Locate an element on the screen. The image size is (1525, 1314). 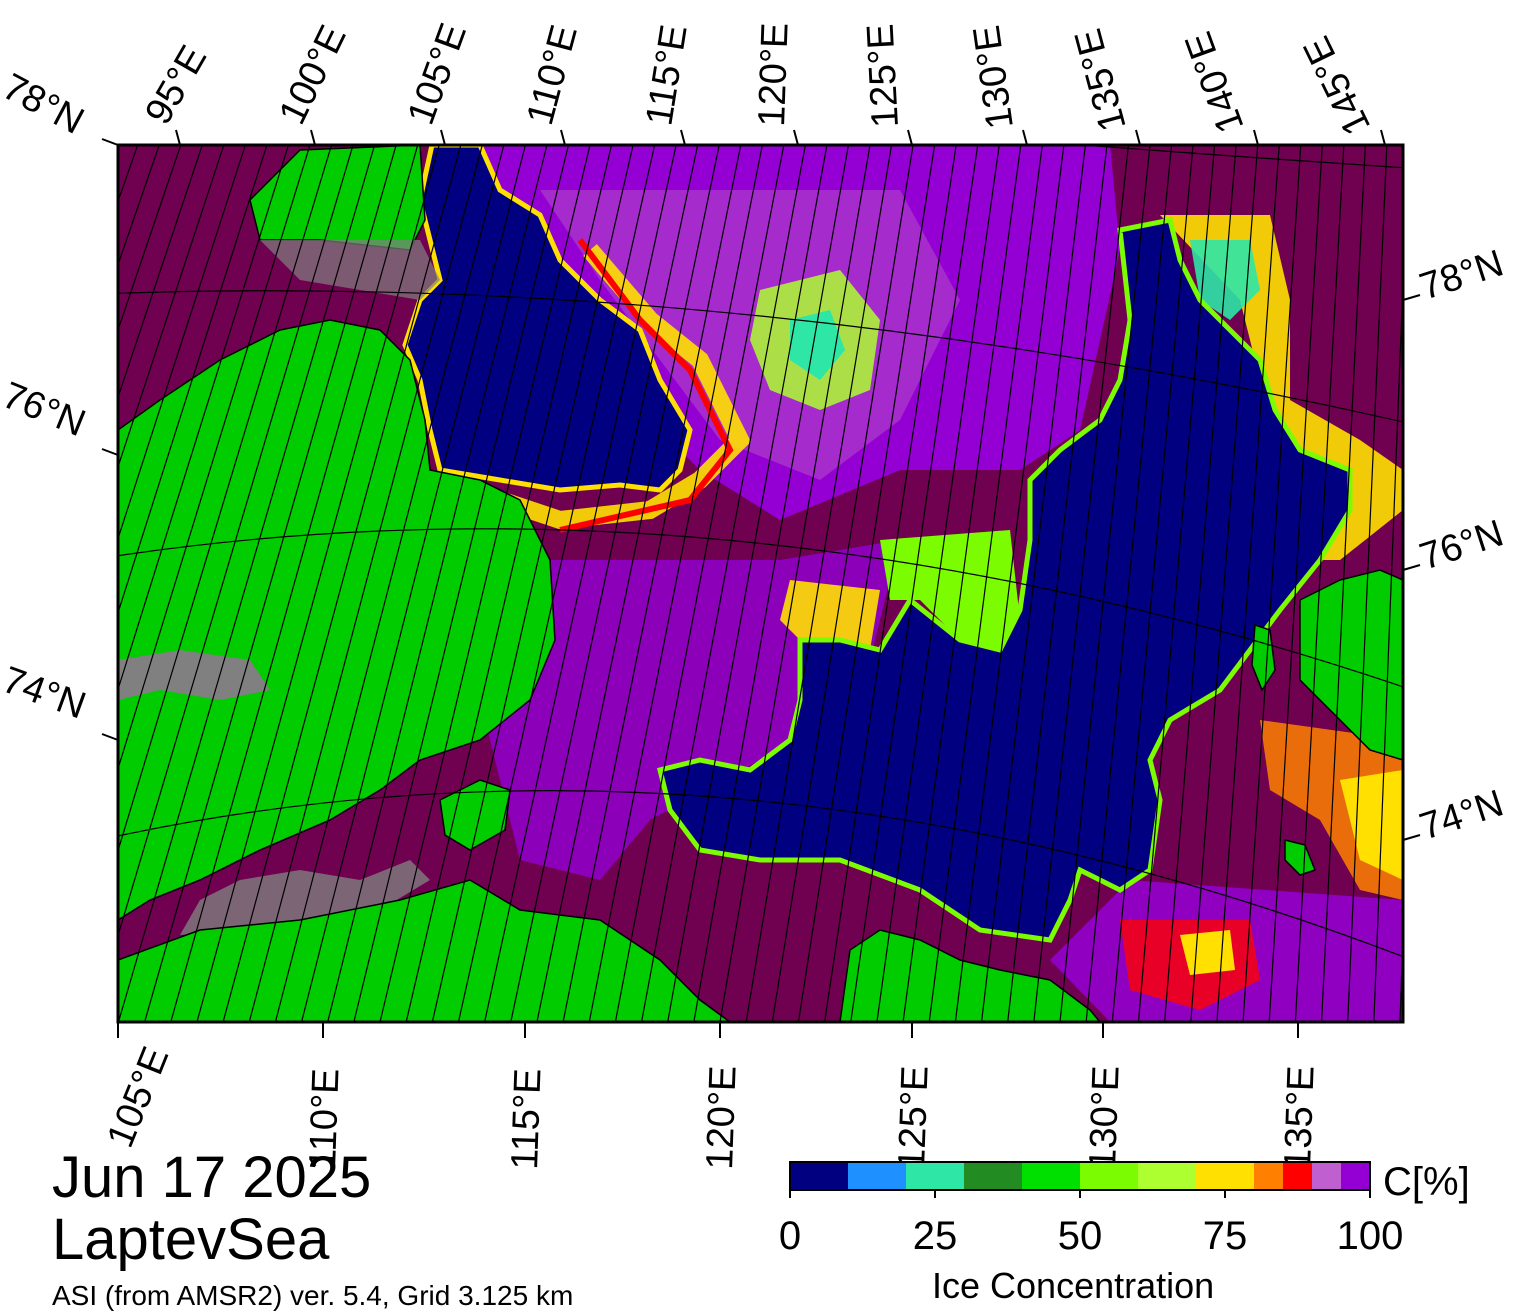
lat-label-right: 78°N is located at coordinates (1462, 275).